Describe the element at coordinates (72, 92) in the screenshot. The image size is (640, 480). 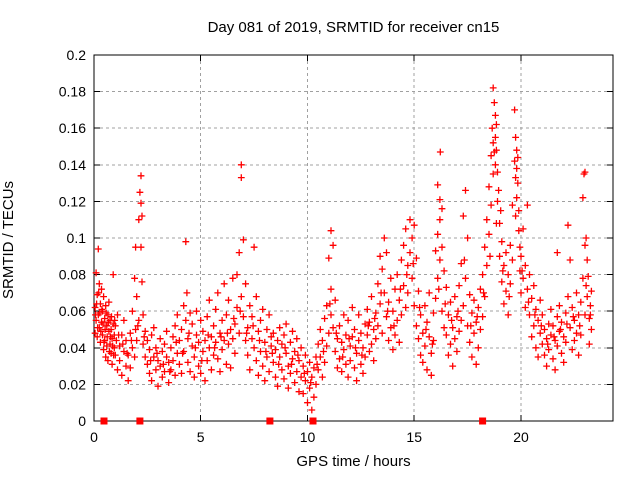
I see `svg-text: 0.18` at that location.